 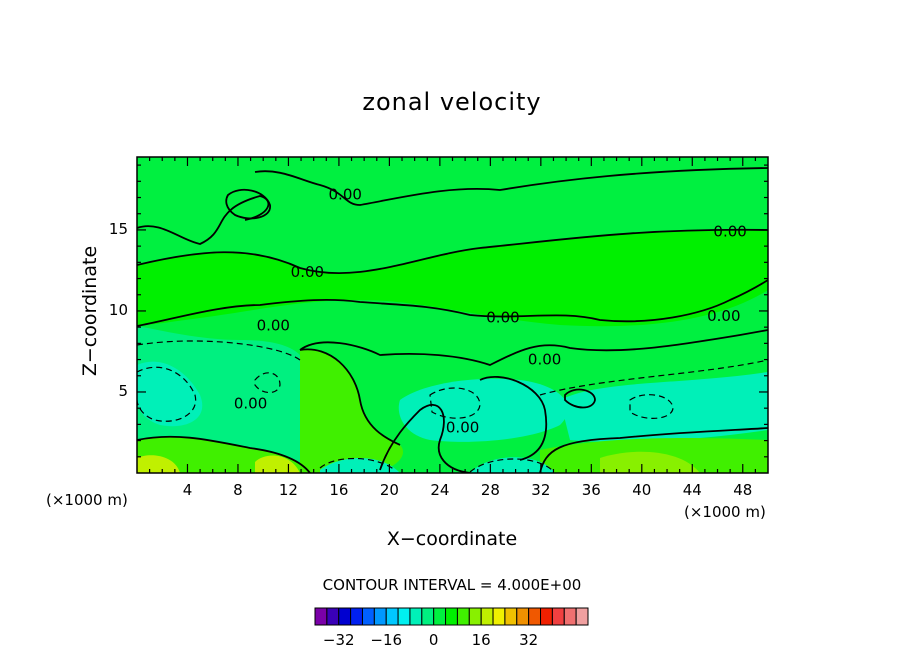 I want to click on contour-region-cyan-left, so click(x=170, y=394).